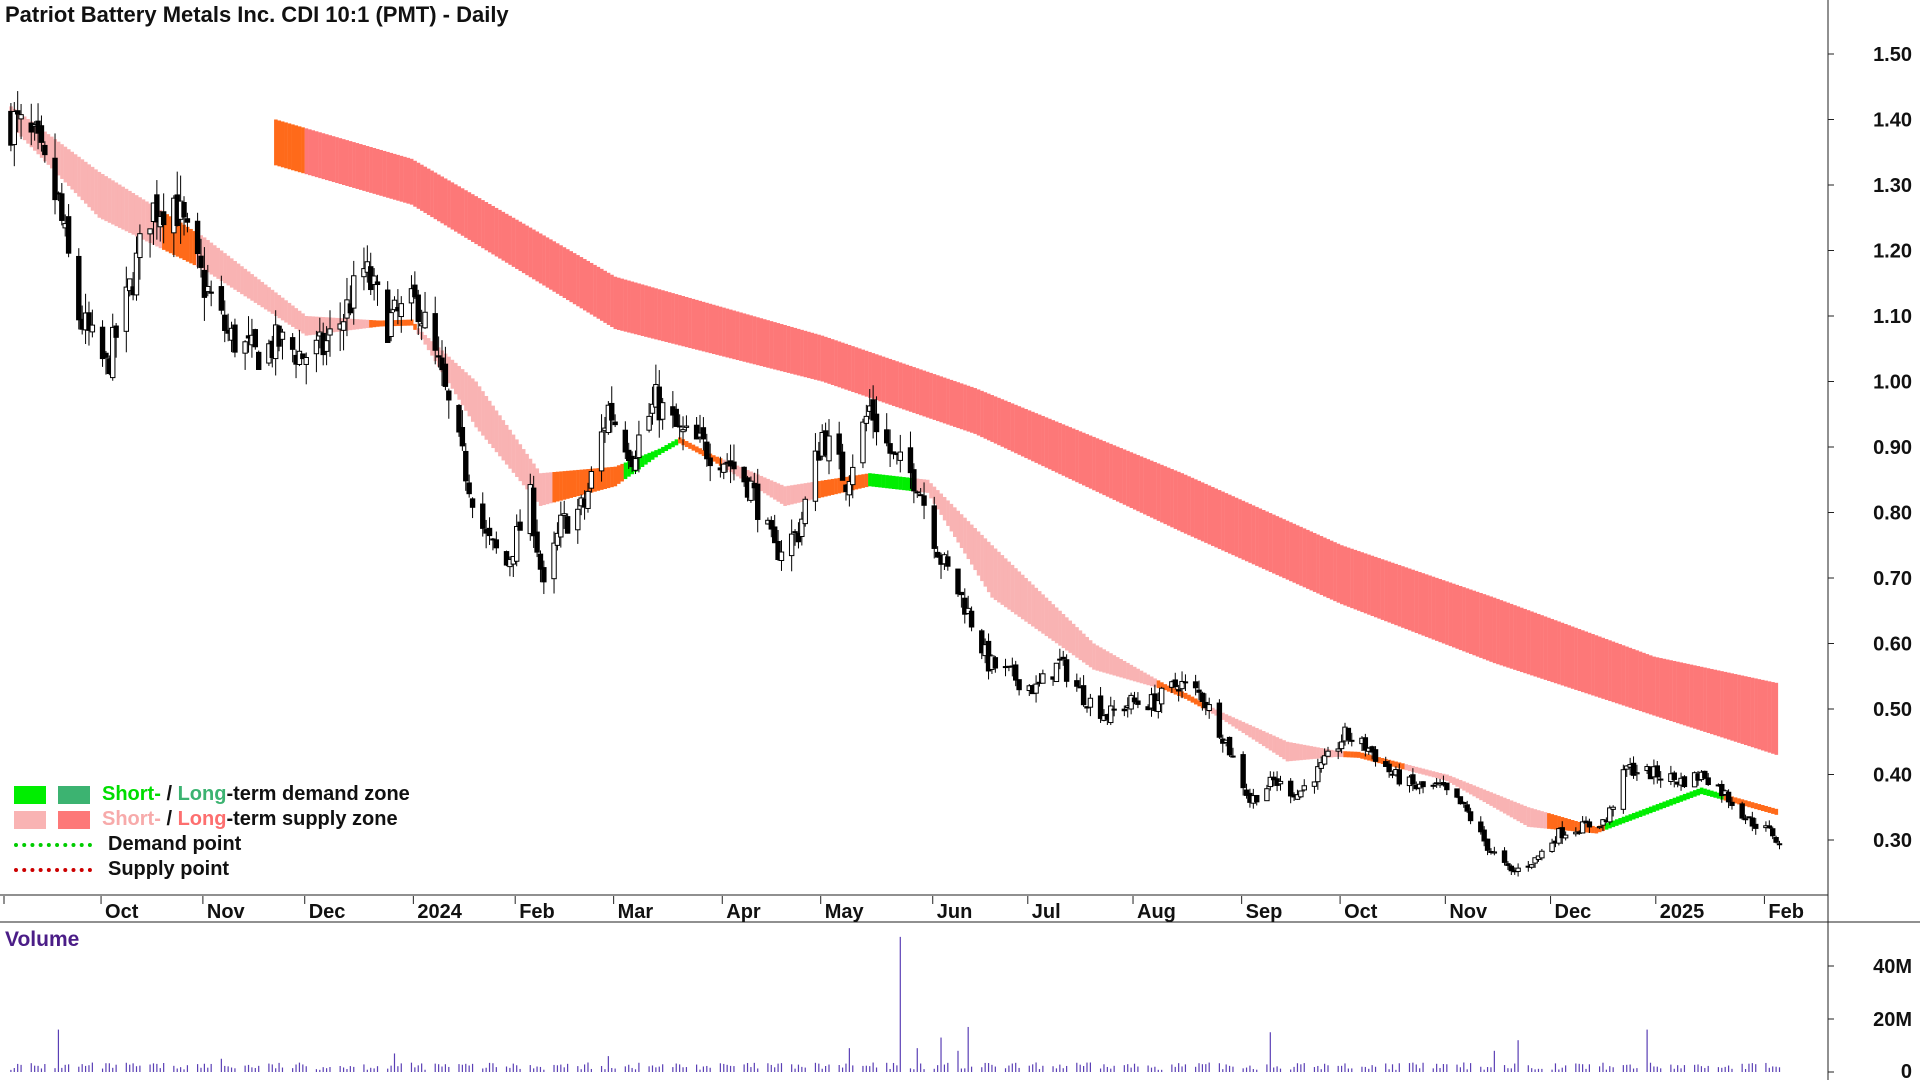  I want to click on time-tick-label: Dec, so click(327, 912).